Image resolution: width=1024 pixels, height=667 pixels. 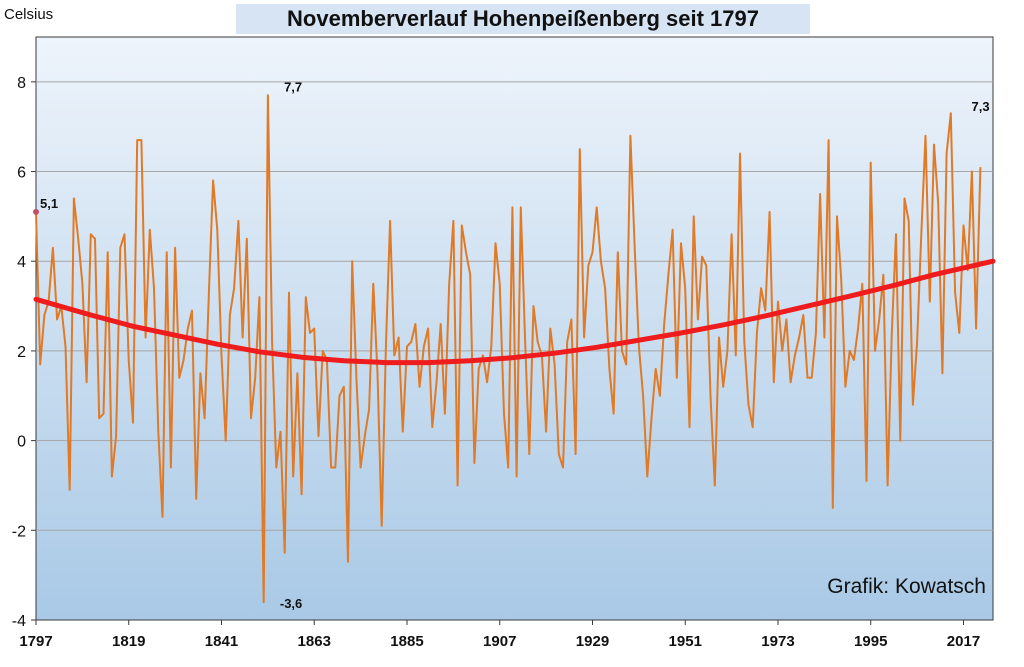 What do you see at coordinates (870, 641) in the screenshot?
I see `x-tick-label: 1995` at bounding box center [870, 641].